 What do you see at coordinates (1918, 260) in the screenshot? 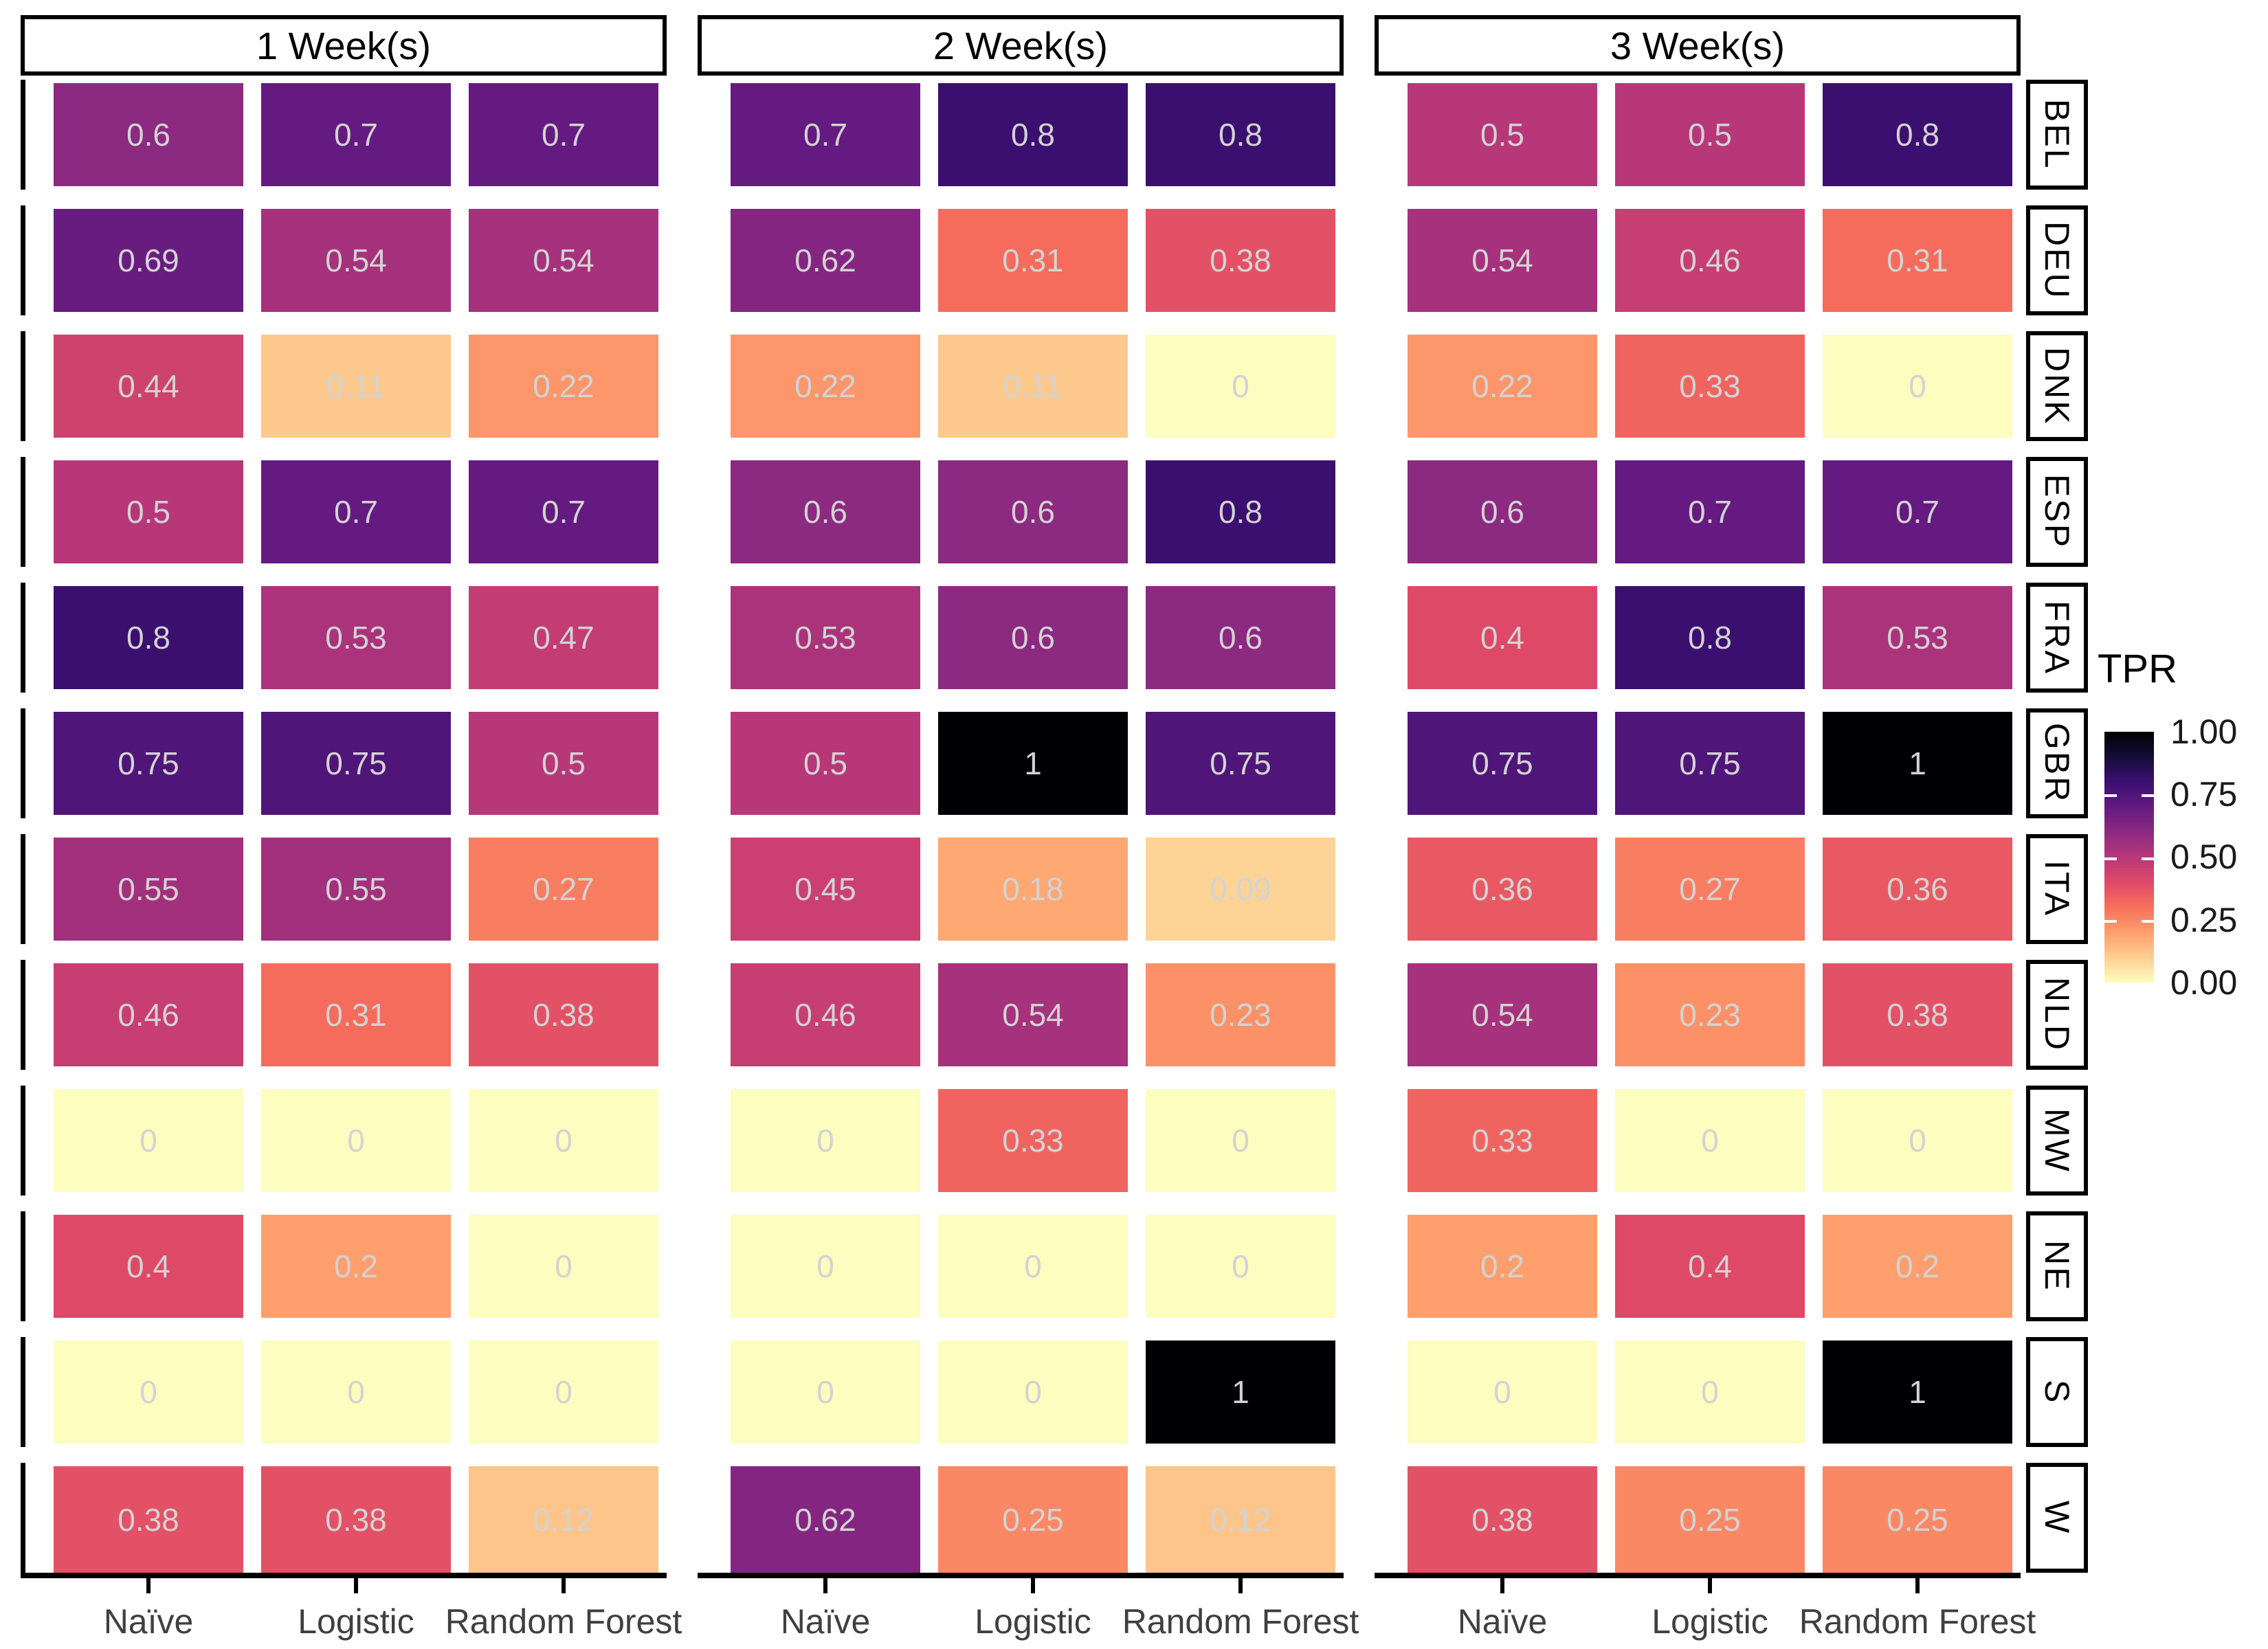
I see `heatmap-cell: 0.31` at bounding box center [1918, 260].